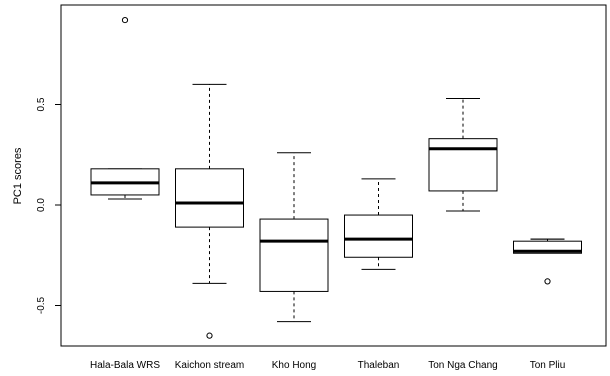  Describe the element at coordinates (379, 365) in the screenshot. I see `x-tick-label: Thaleban` at that location.